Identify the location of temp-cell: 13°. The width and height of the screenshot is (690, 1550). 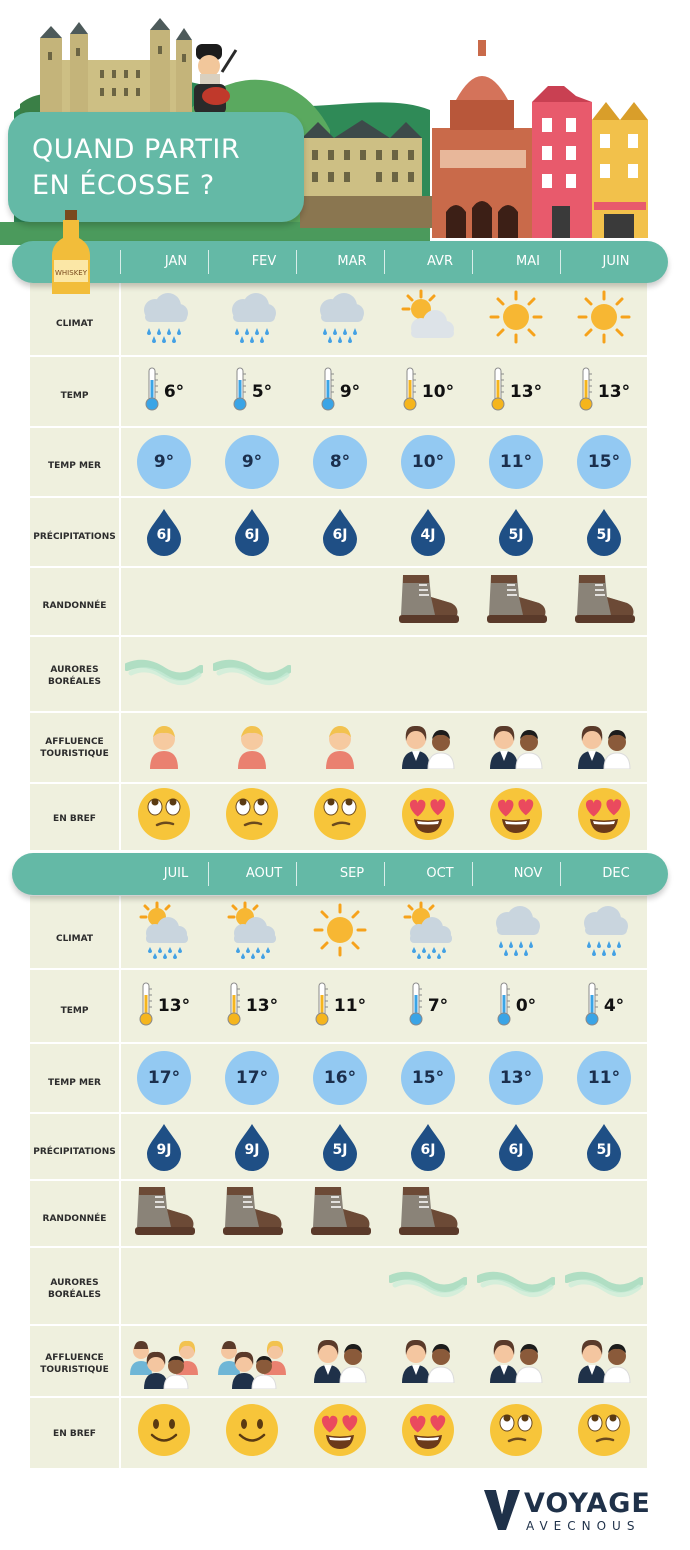
(516, 391).